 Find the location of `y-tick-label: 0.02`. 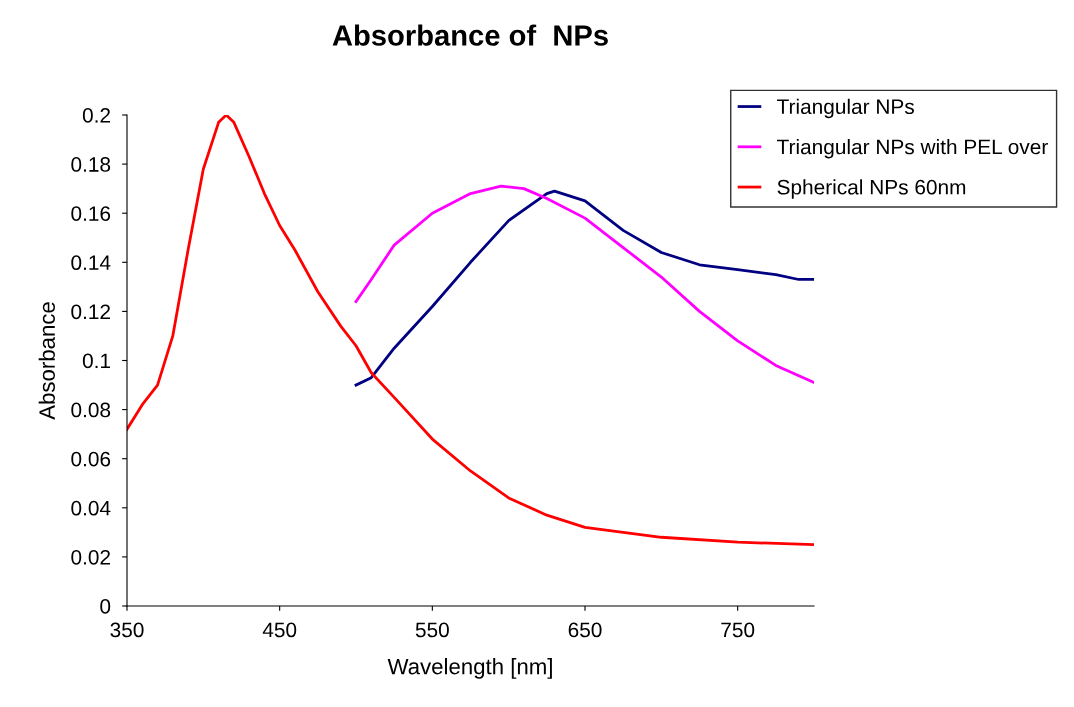

y-tick-label: 0.02 is located at coordinates (90, 557).